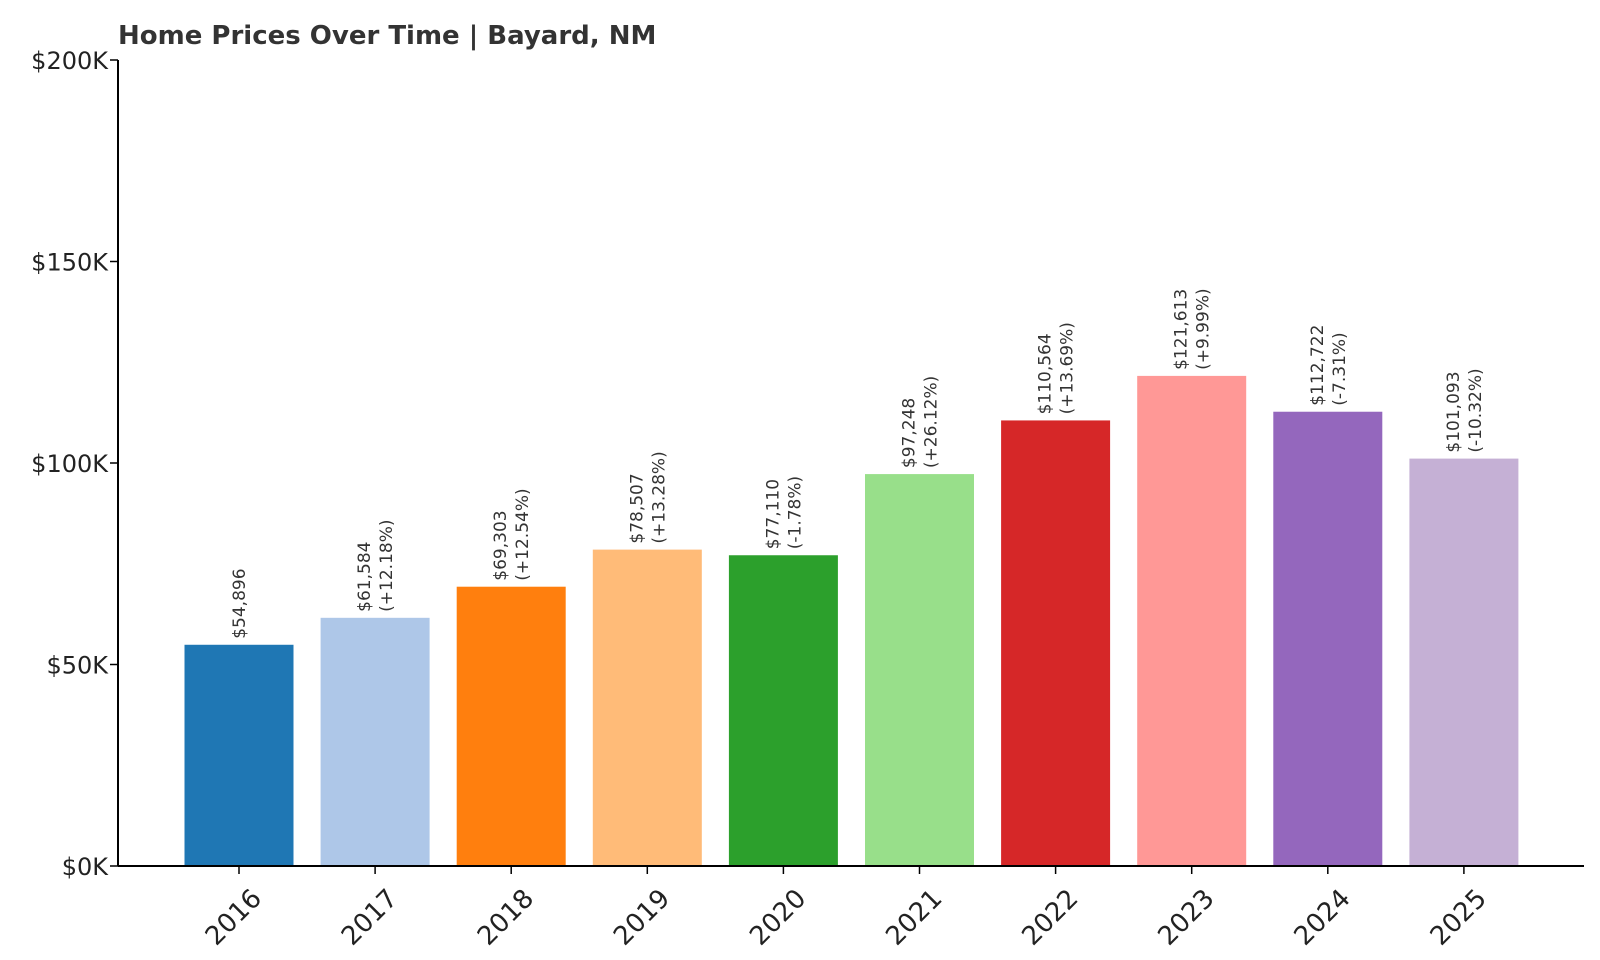  I want to click on bar-2024, so click(1328, 638).